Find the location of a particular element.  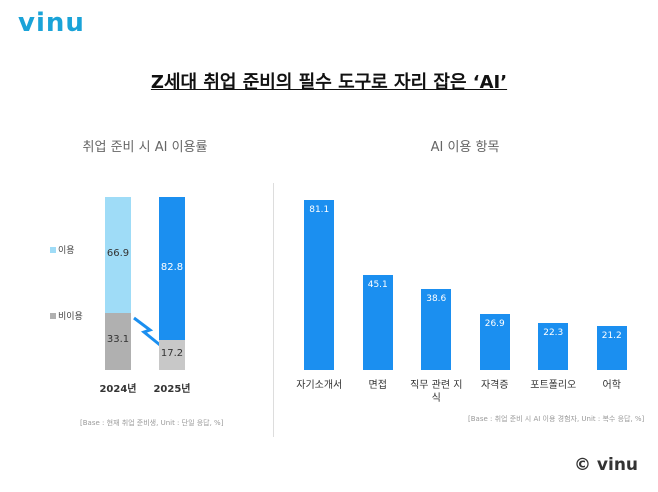

value-label: 33.1 is located at coordinates (118, 340).